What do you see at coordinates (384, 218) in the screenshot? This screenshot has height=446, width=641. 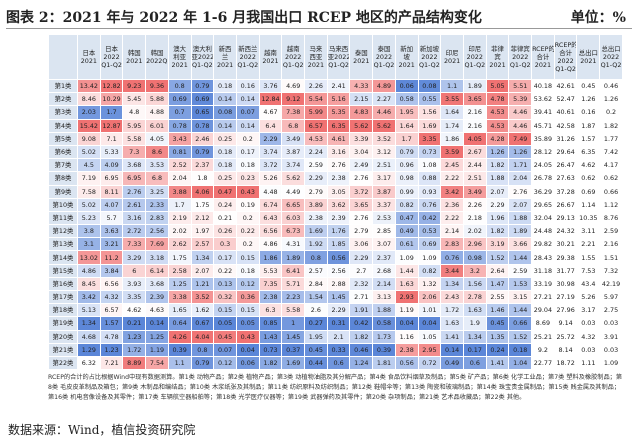 I see `value-cell: 2.53` at bounding box center [384, 218].